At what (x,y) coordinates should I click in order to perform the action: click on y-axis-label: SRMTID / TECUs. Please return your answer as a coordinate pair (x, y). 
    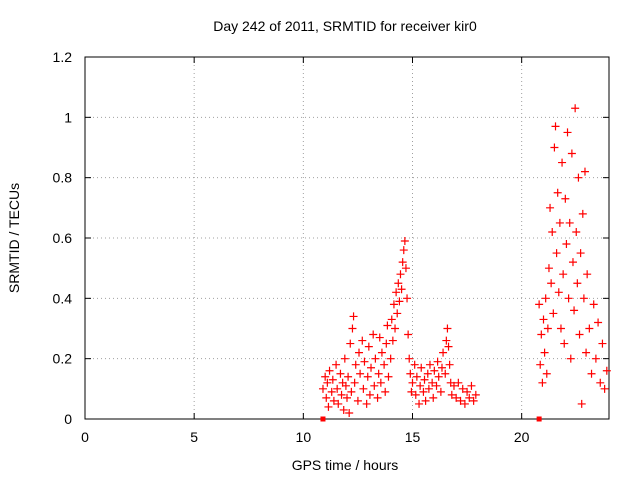
    Looking at the image, I should click on (14, 238).